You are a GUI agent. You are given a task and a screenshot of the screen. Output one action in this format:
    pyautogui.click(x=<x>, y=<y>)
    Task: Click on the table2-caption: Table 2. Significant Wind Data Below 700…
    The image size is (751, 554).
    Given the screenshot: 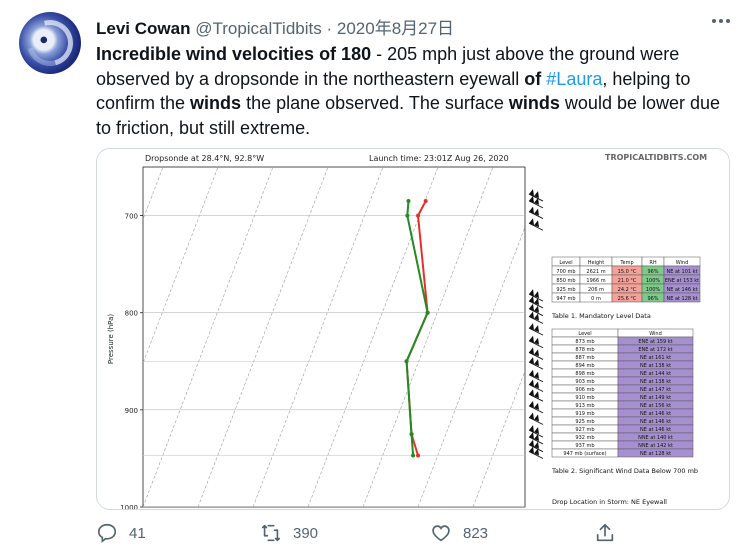 What is the action you would take?
    pyautogui.click(x=624, y=471)
    